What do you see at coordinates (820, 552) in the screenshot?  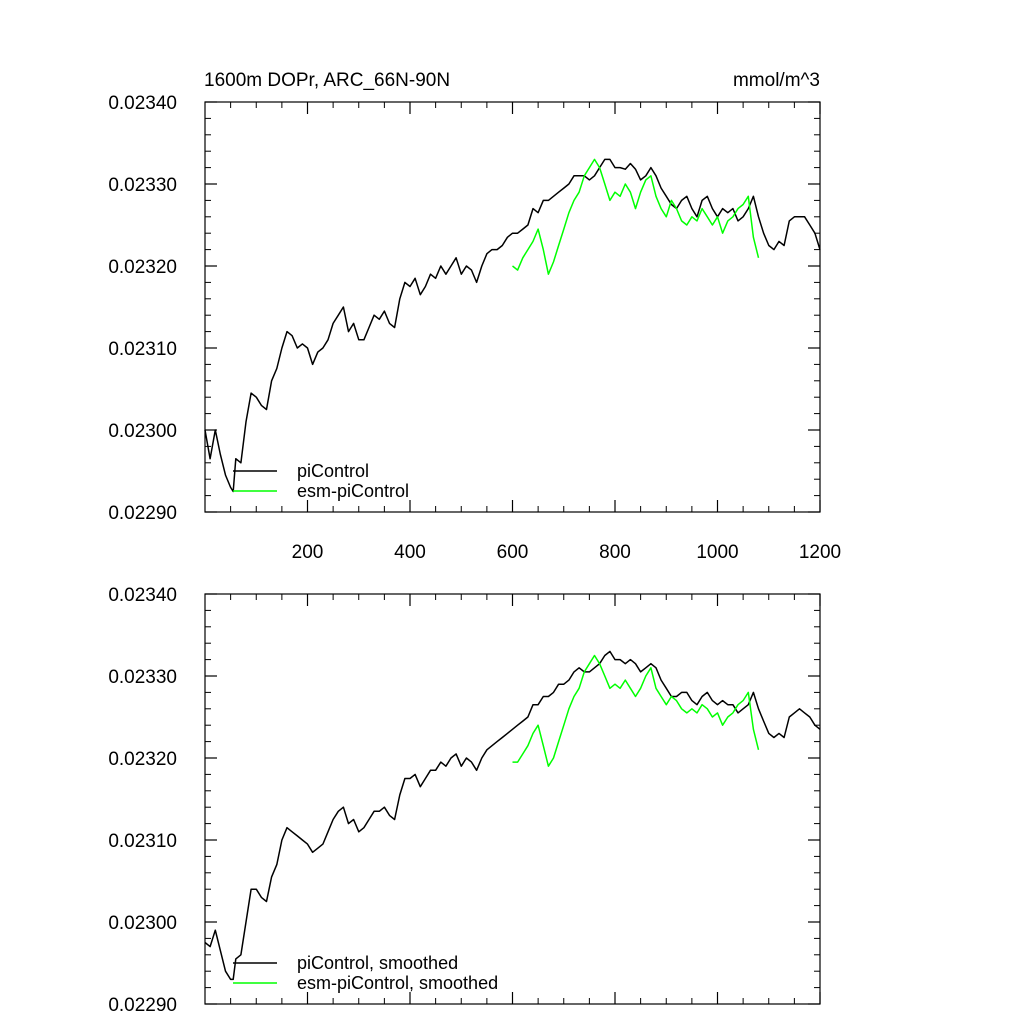 I see `top-x-tick-label: 1200` at bounding box center [820, 552].